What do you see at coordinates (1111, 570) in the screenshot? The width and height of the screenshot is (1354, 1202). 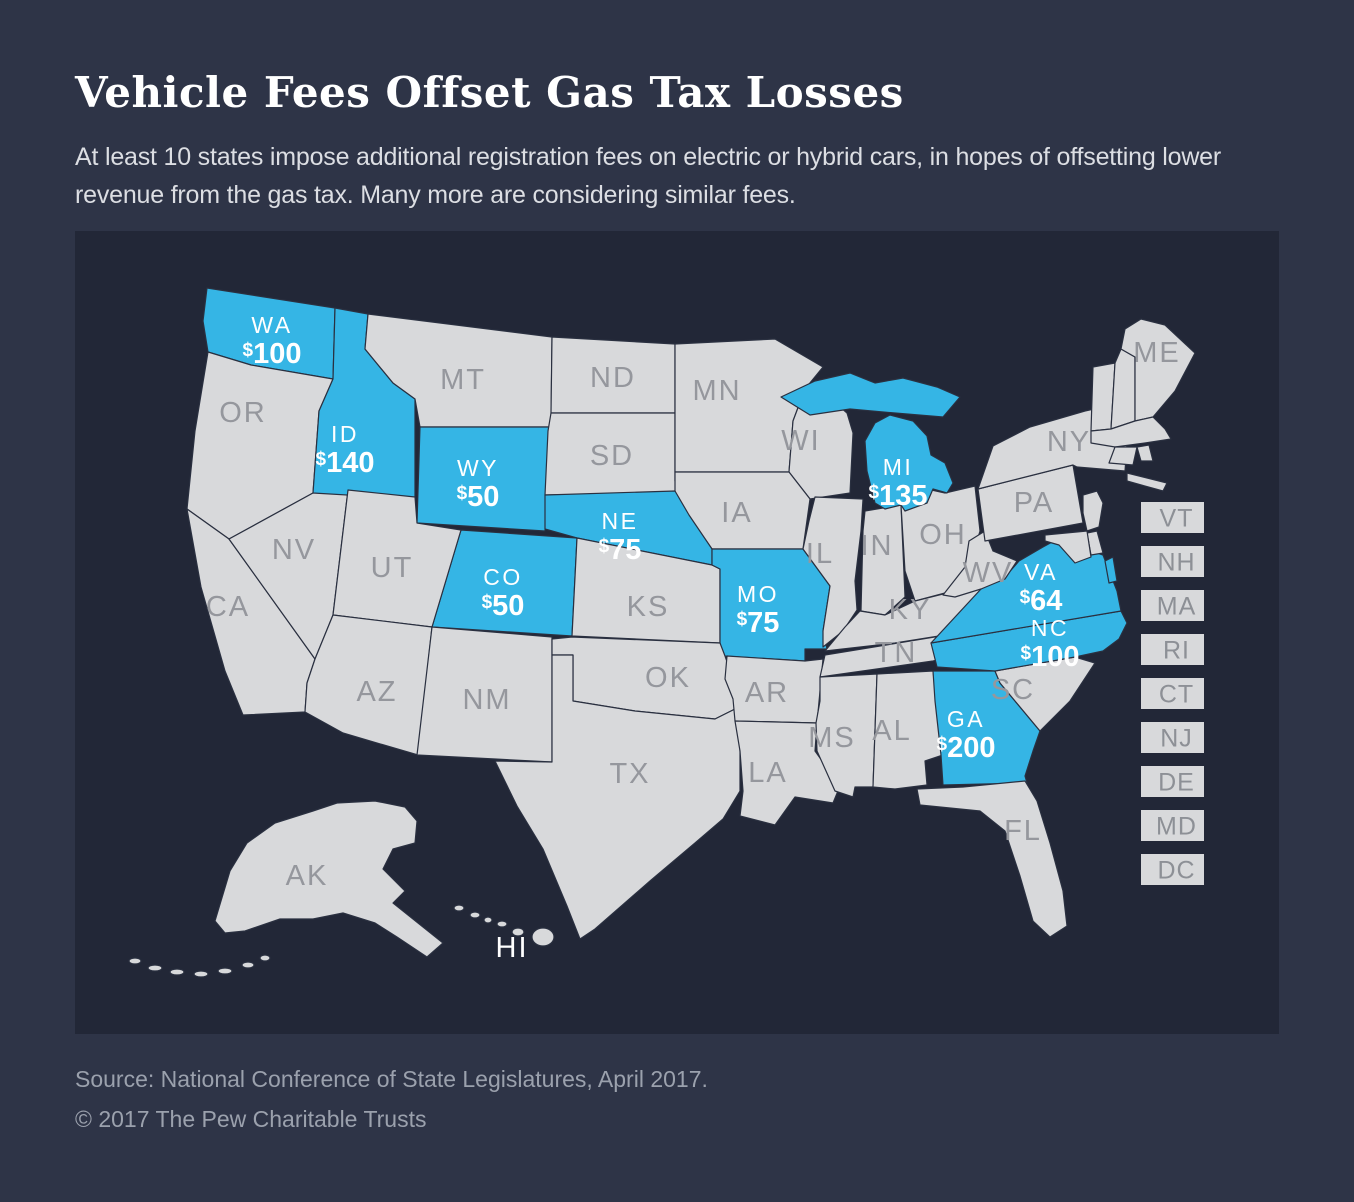 I see `state-shape-va2` at bounding box center [1111, 570].